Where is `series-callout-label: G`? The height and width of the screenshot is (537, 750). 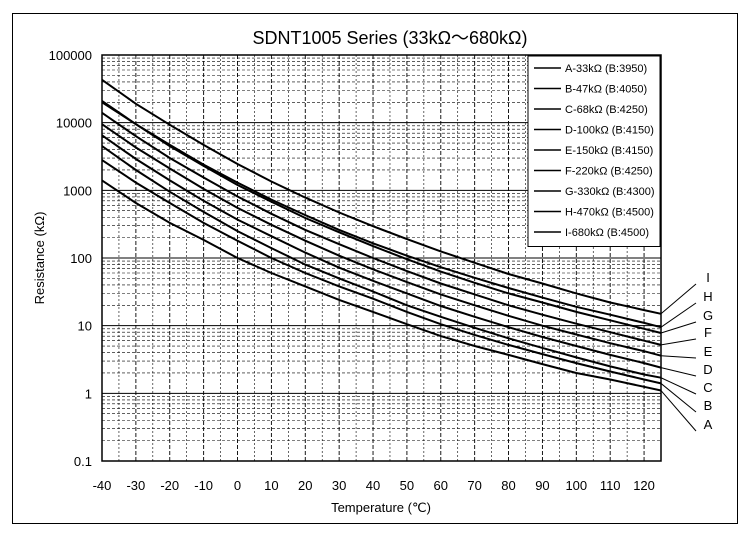 series-callout-label: G is located at coordinates (708, 315).